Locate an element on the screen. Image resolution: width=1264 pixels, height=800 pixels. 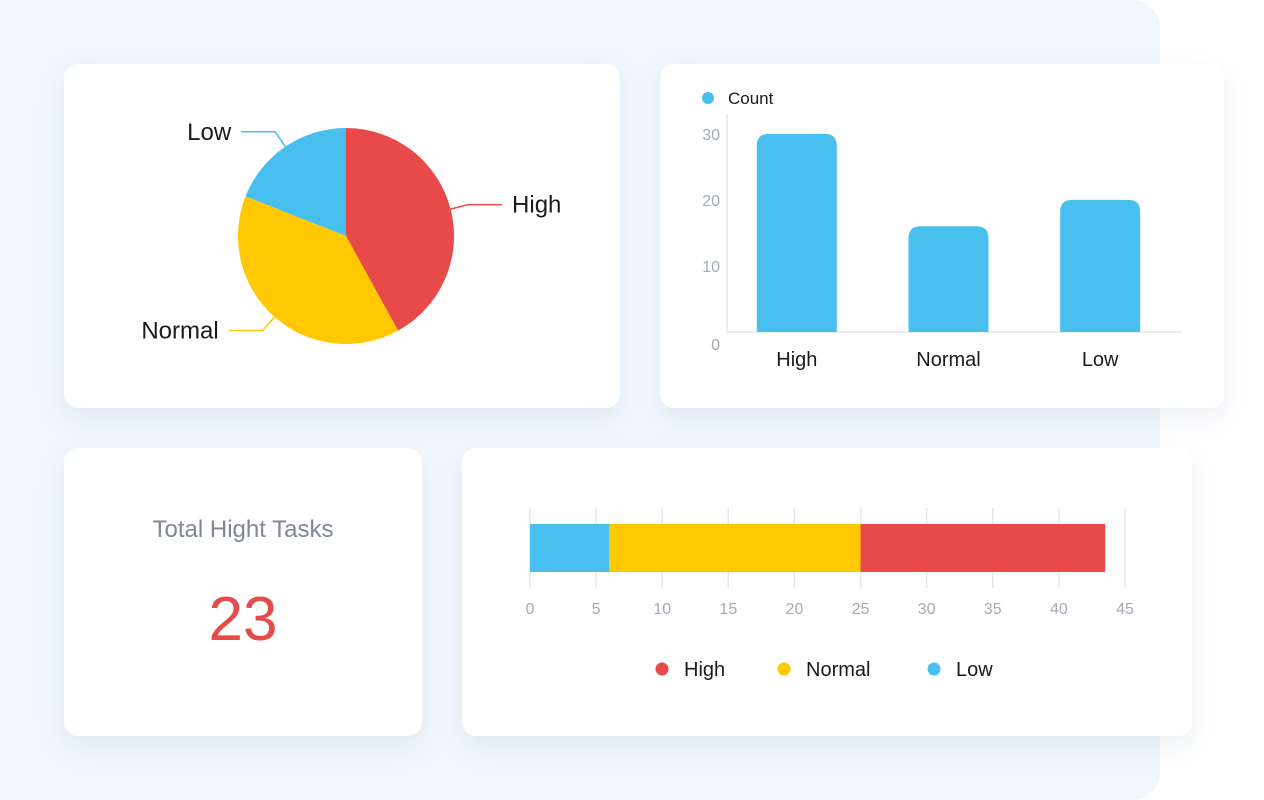
stack-x-tick-5: 5 is located at coordinates (596, 609).